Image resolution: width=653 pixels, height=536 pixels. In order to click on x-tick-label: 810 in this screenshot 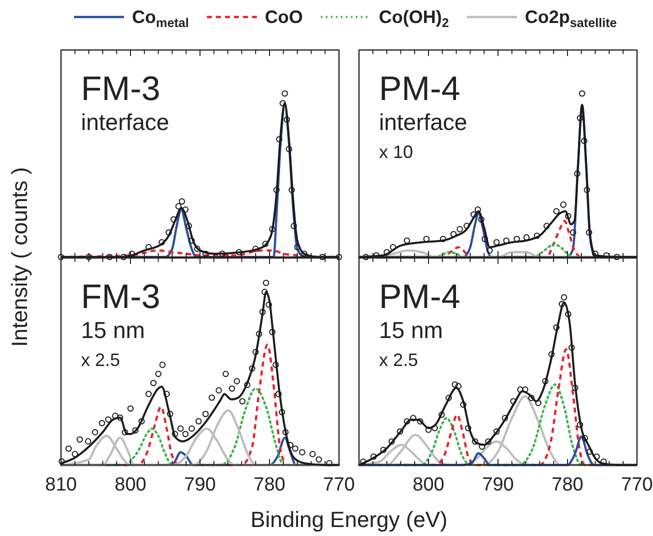, I will do `click(61, 485)`.